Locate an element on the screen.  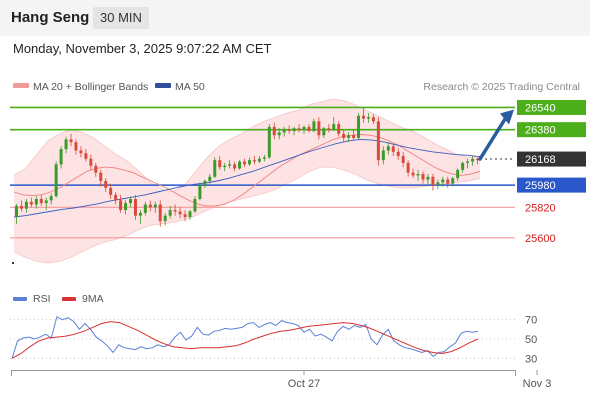
forecast-arrow-shaft is located at coordinates (493, 138).